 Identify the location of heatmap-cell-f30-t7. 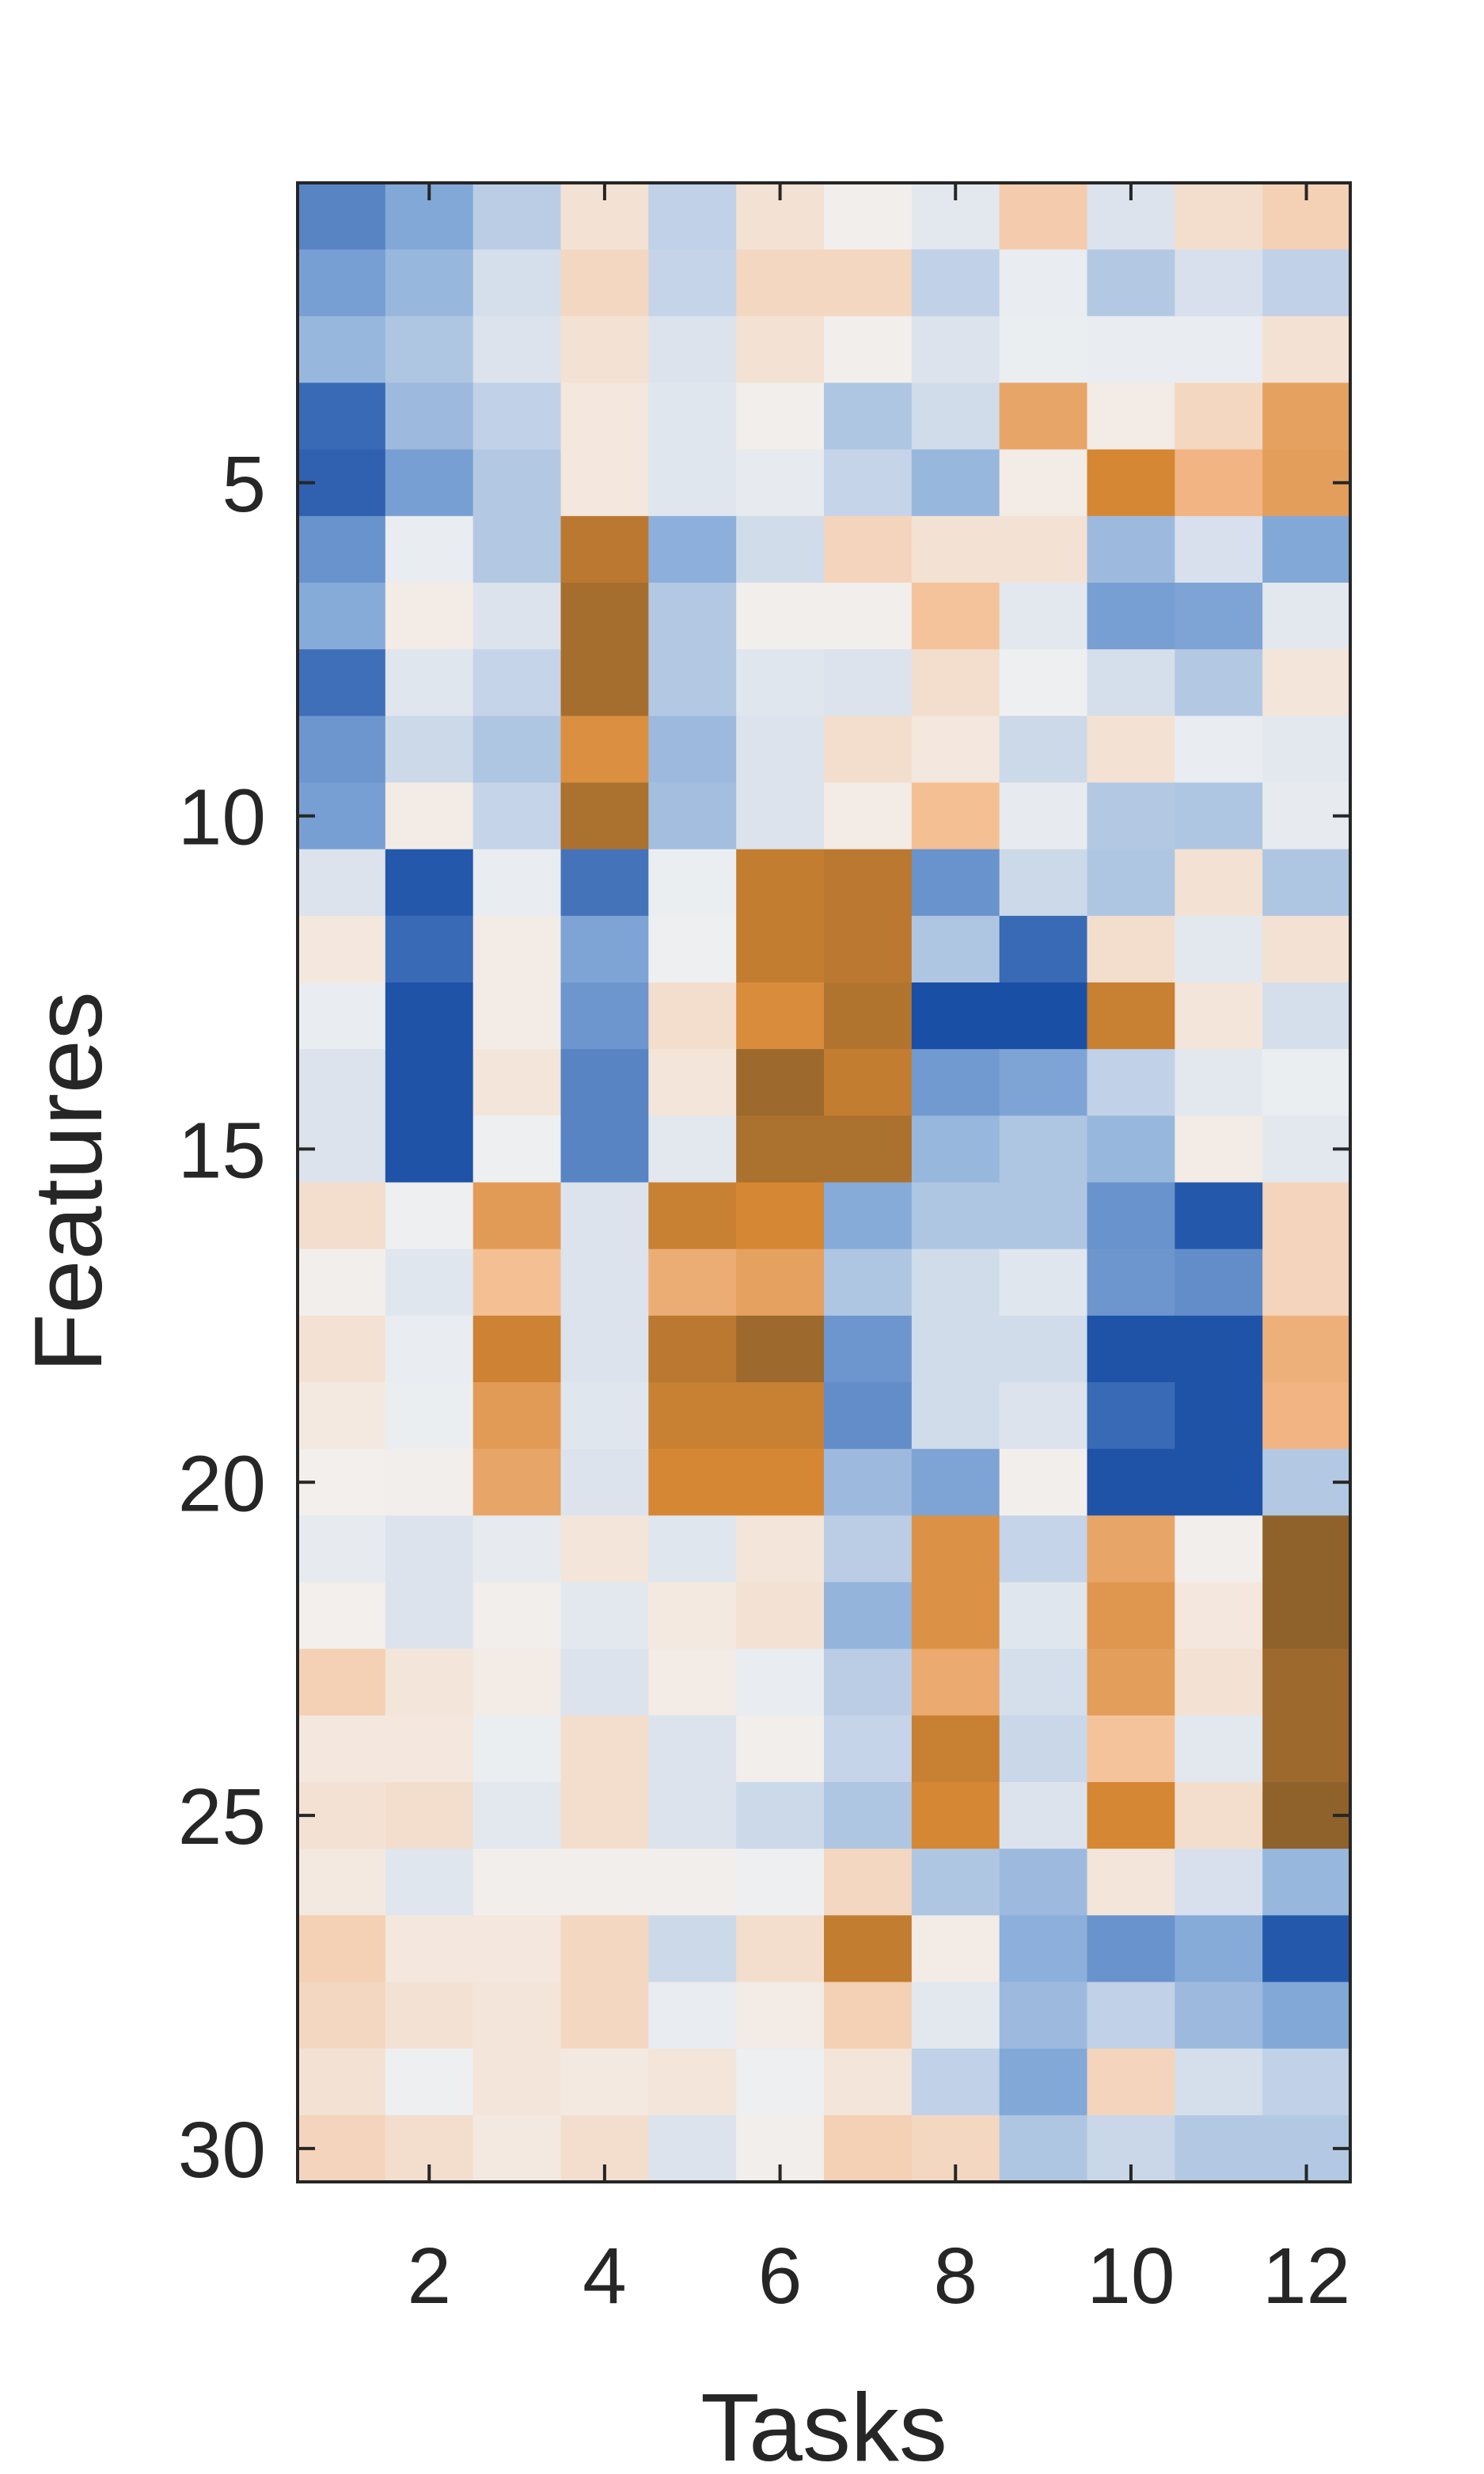
(868, 2149).